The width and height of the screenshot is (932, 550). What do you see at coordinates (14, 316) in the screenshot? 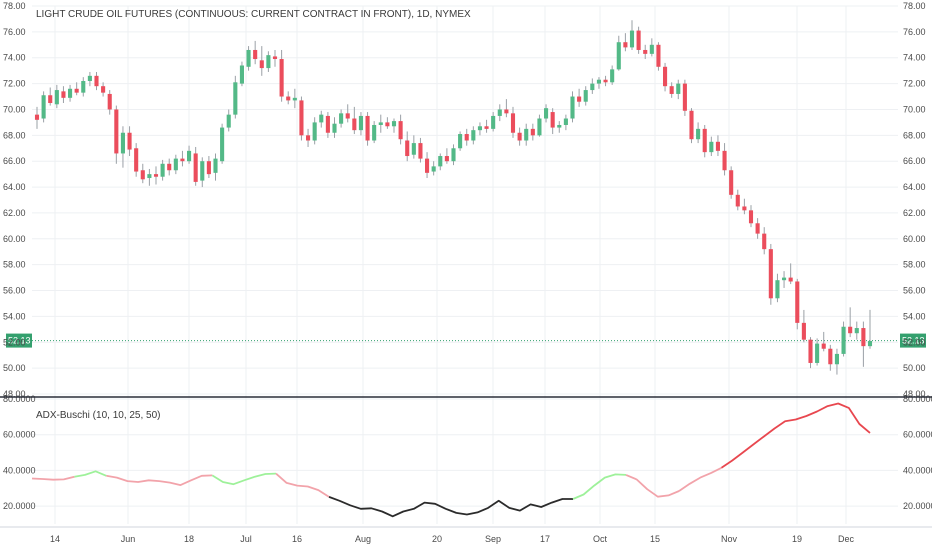
I see `price-tick-label-left: 54.00` at bounding box center [14, 316].